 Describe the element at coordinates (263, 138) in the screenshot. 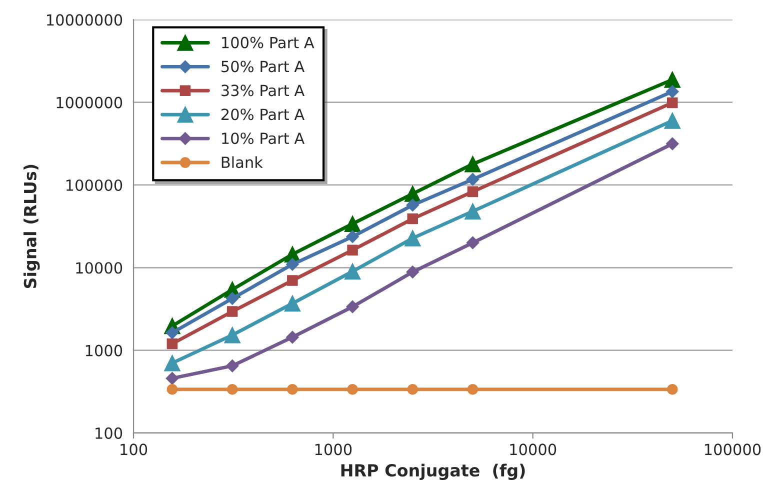

I see `legend-label: 10% Part A` at that location.